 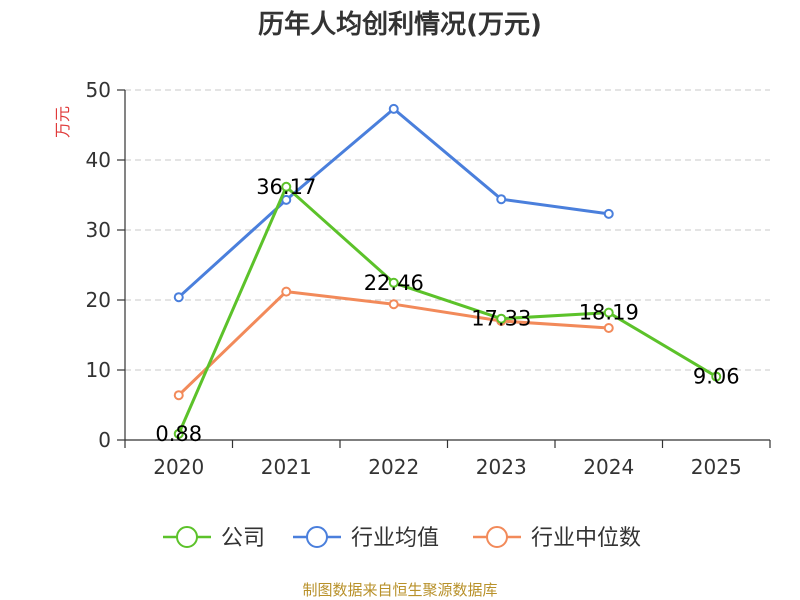 What do you see at coordinates (395, 538) in the screenshot?
I see `legend-label: 行业均值` at bounding box center [395, 538].